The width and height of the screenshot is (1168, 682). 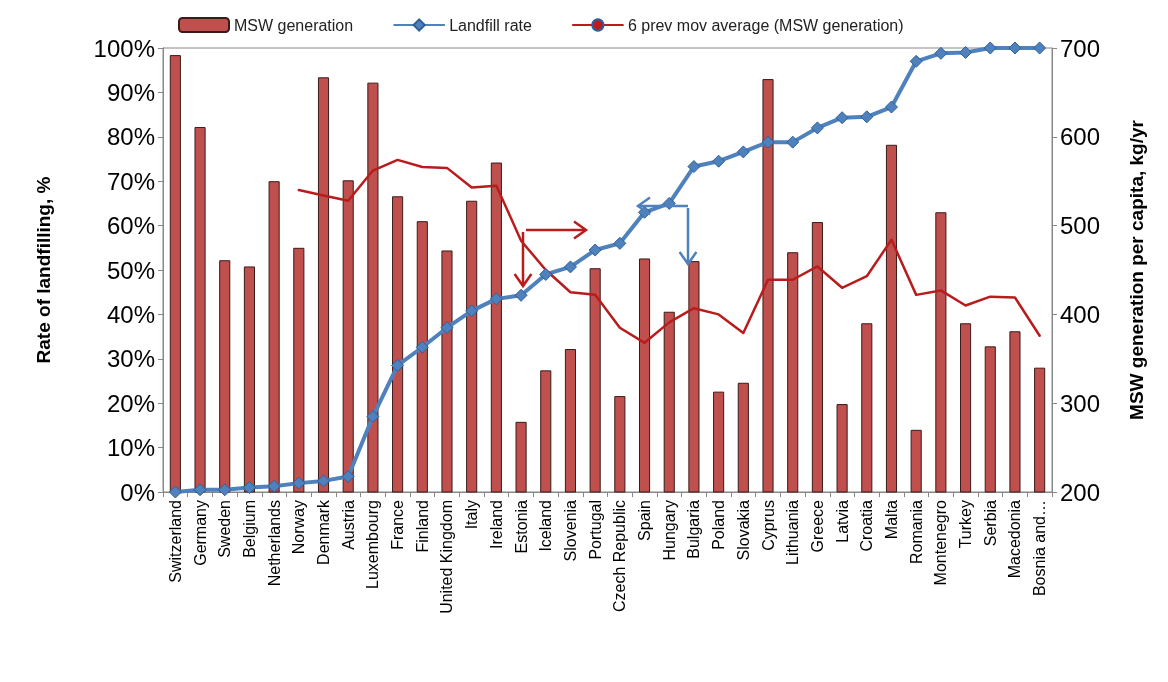 I want to click on x-tick-label: Sweden, so click(x=225, y=529).